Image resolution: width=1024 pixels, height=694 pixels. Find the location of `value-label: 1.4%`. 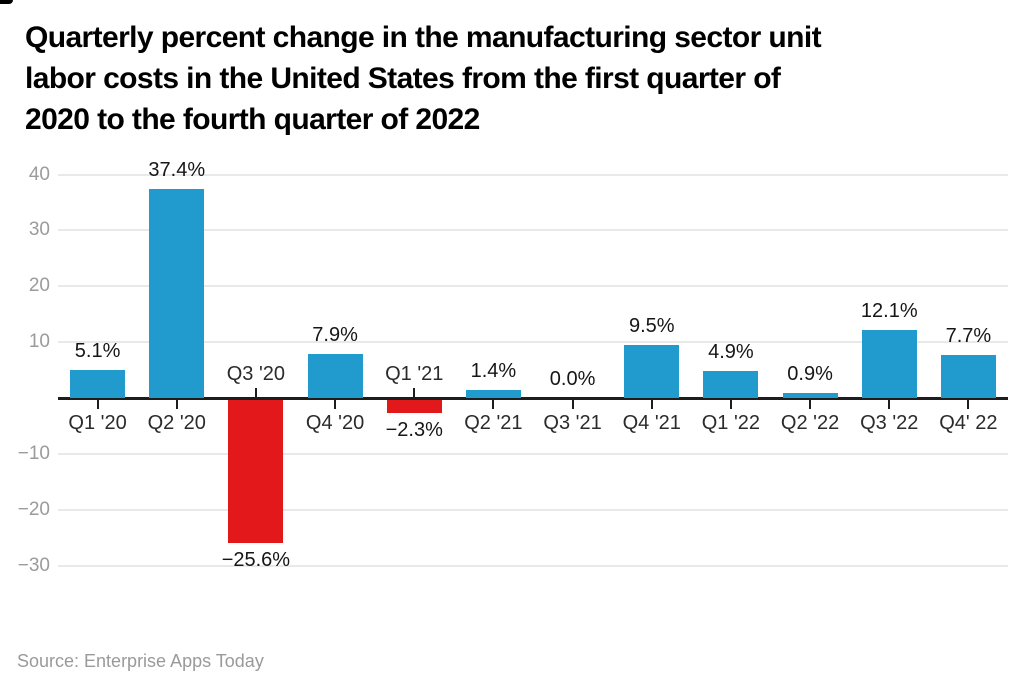

value-label: 1.4% is located at coordinates (493, 371).